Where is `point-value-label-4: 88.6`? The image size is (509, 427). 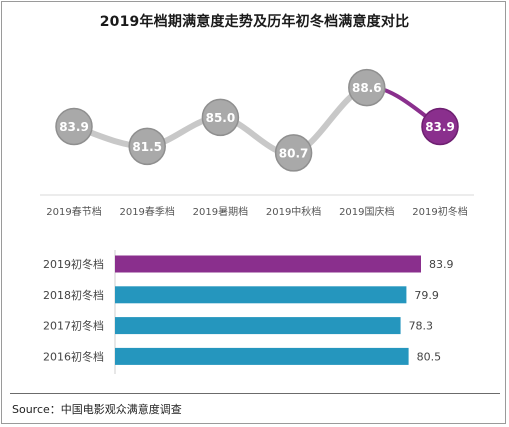 point-value-label-4: 88.6 is located at coordinates (367, 88).